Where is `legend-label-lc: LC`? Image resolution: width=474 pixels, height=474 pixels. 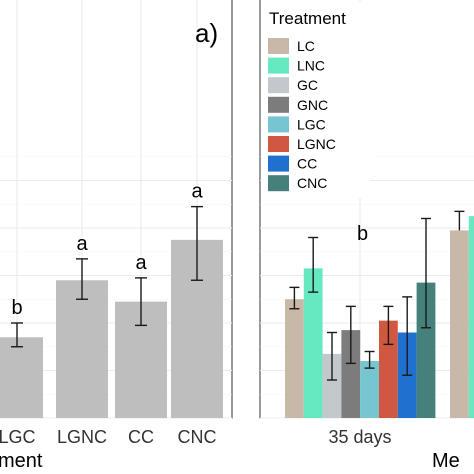
legend-label-lc: LC is located at coordinates (306, 46).